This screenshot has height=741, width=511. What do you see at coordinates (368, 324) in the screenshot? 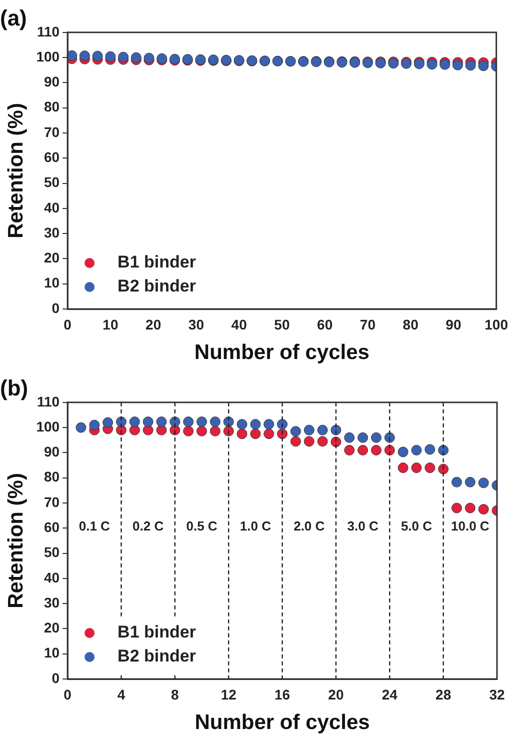
I see `x-tick-label: 70` at bounding box center [368, 324].